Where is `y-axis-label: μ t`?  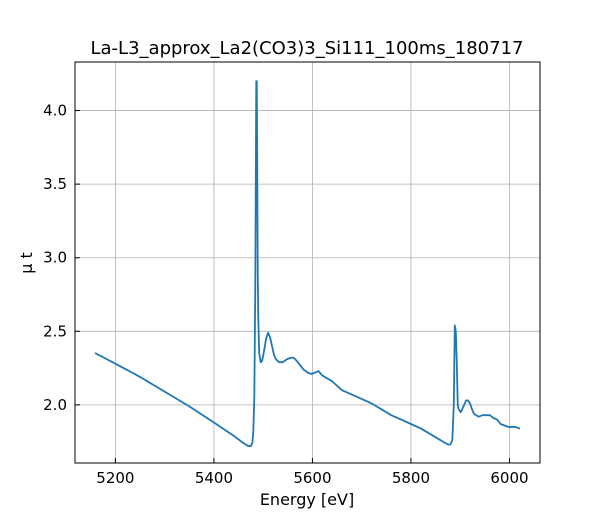
y-axis-label: μ t is located at coordinates (26, 263).